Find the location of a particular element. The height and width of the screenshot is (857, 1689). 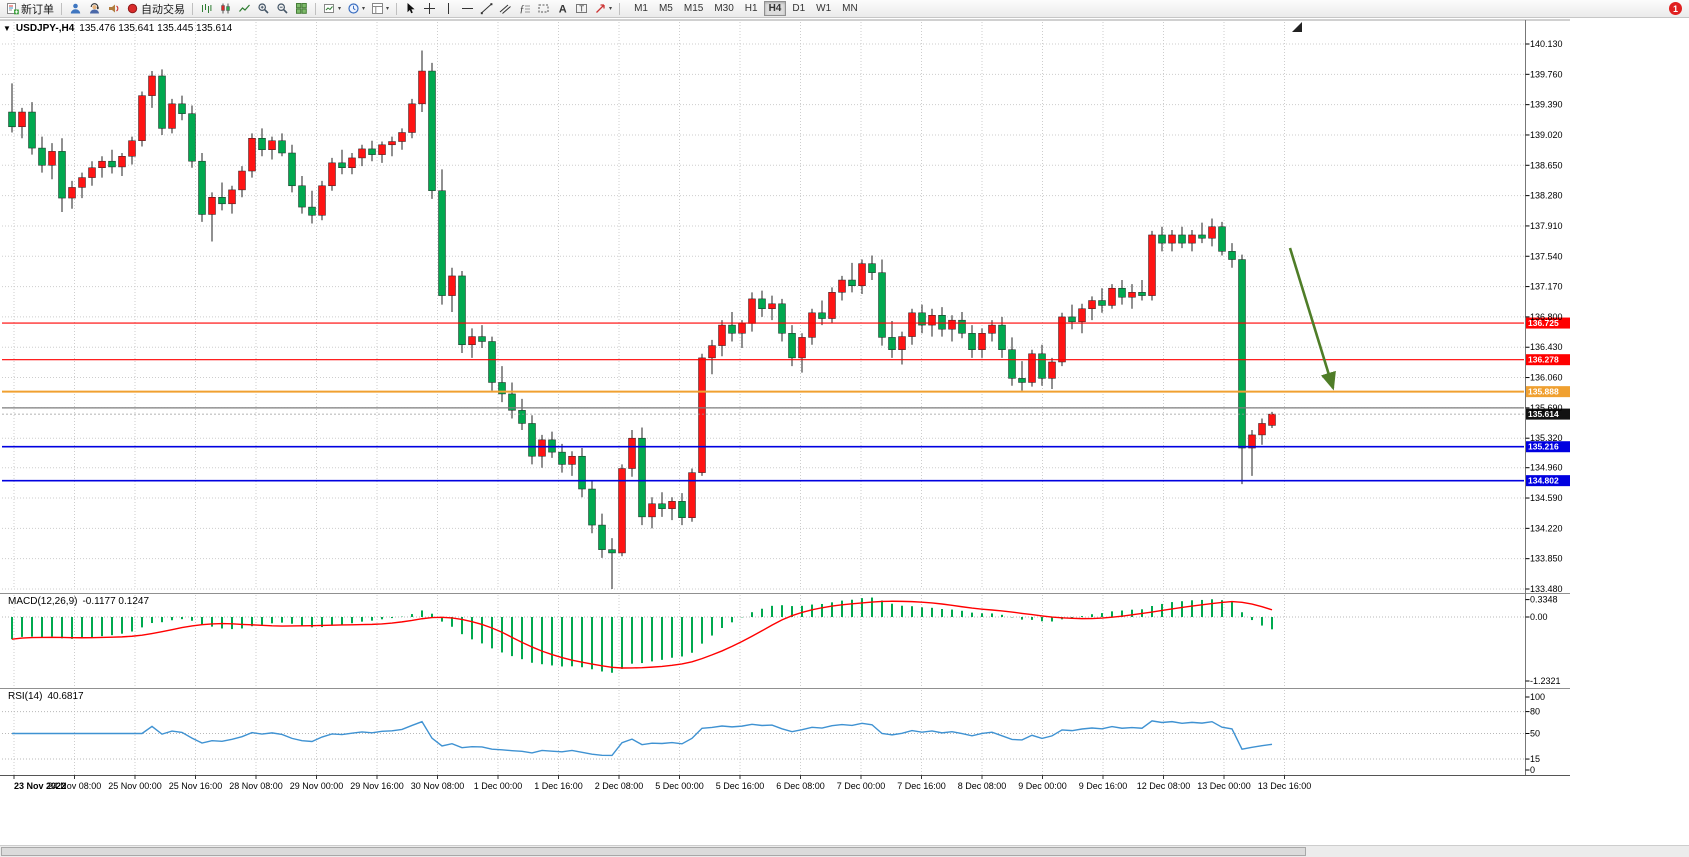

timeframe-D1: D1 is located at coordinates (798, 8).